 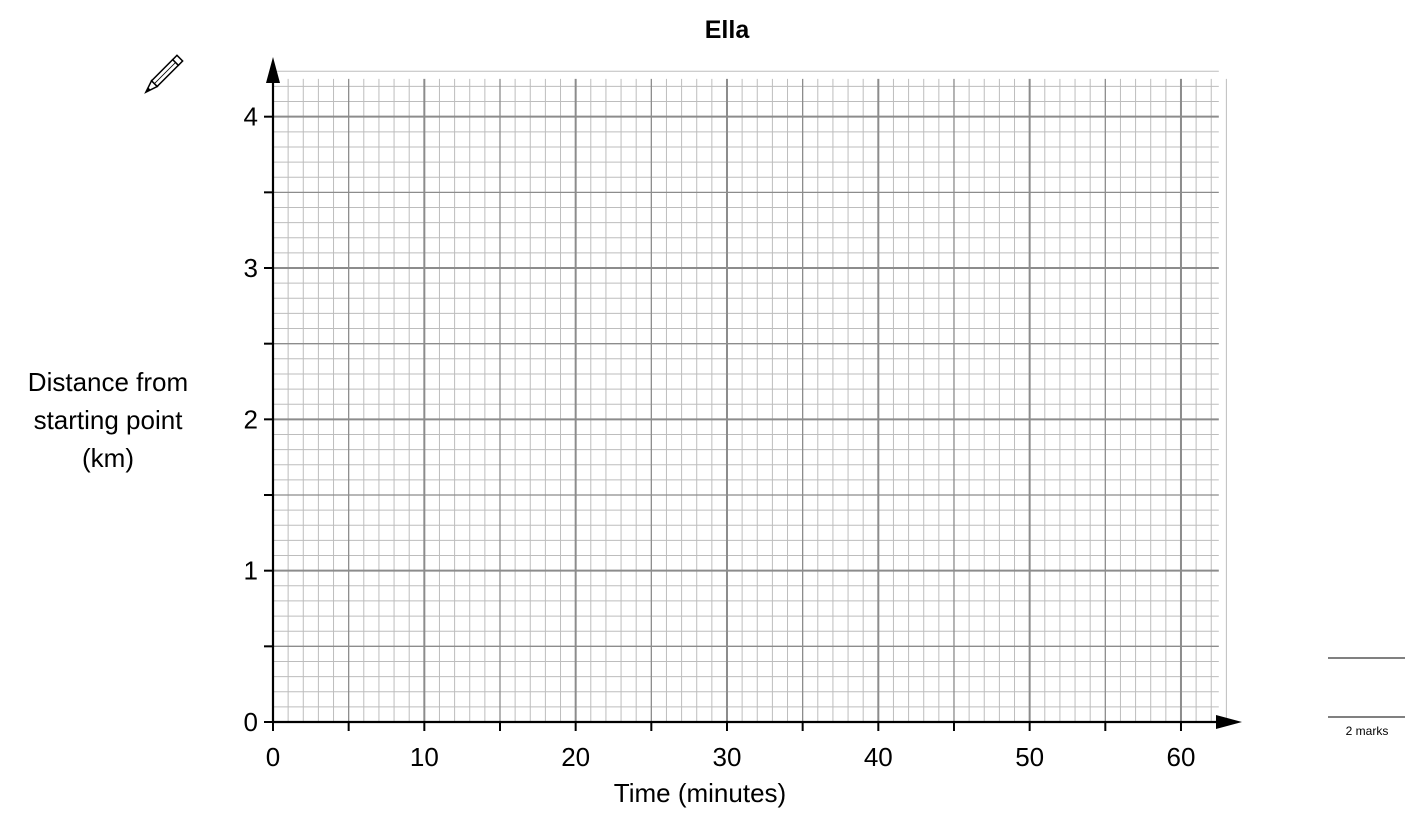 I want to click on x-tick-label: 60, so click(x=1181, y=757).